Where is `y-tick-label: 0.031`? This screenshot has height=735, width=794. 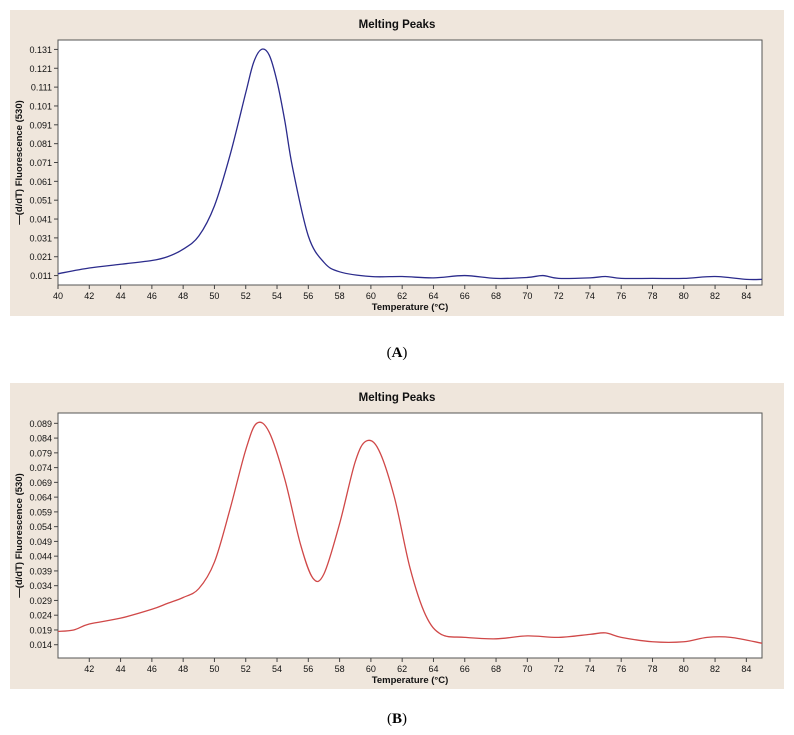
y-tick-label: 0.031 is located at coordinates (40, 238).